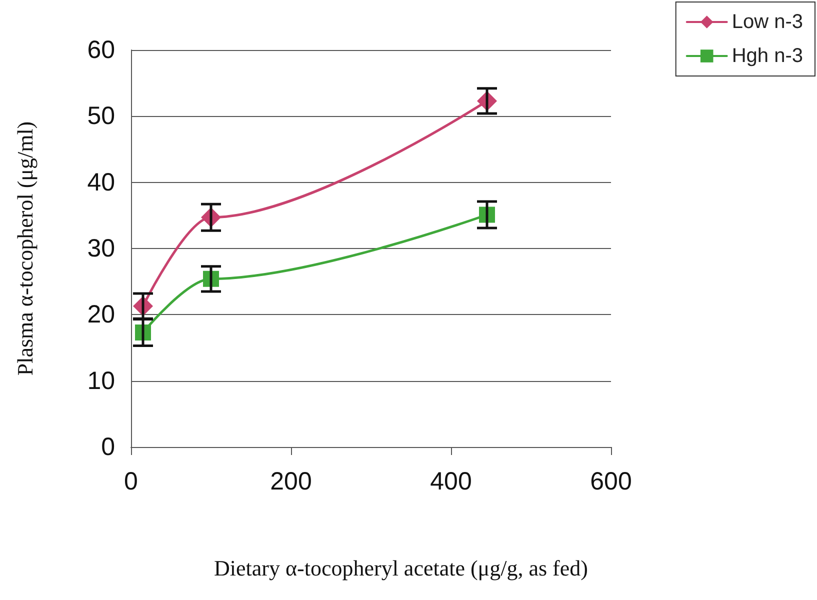  I want to click on y-axis-title: Plasma α-tocopherol (μg/ml), so click(25, 248).